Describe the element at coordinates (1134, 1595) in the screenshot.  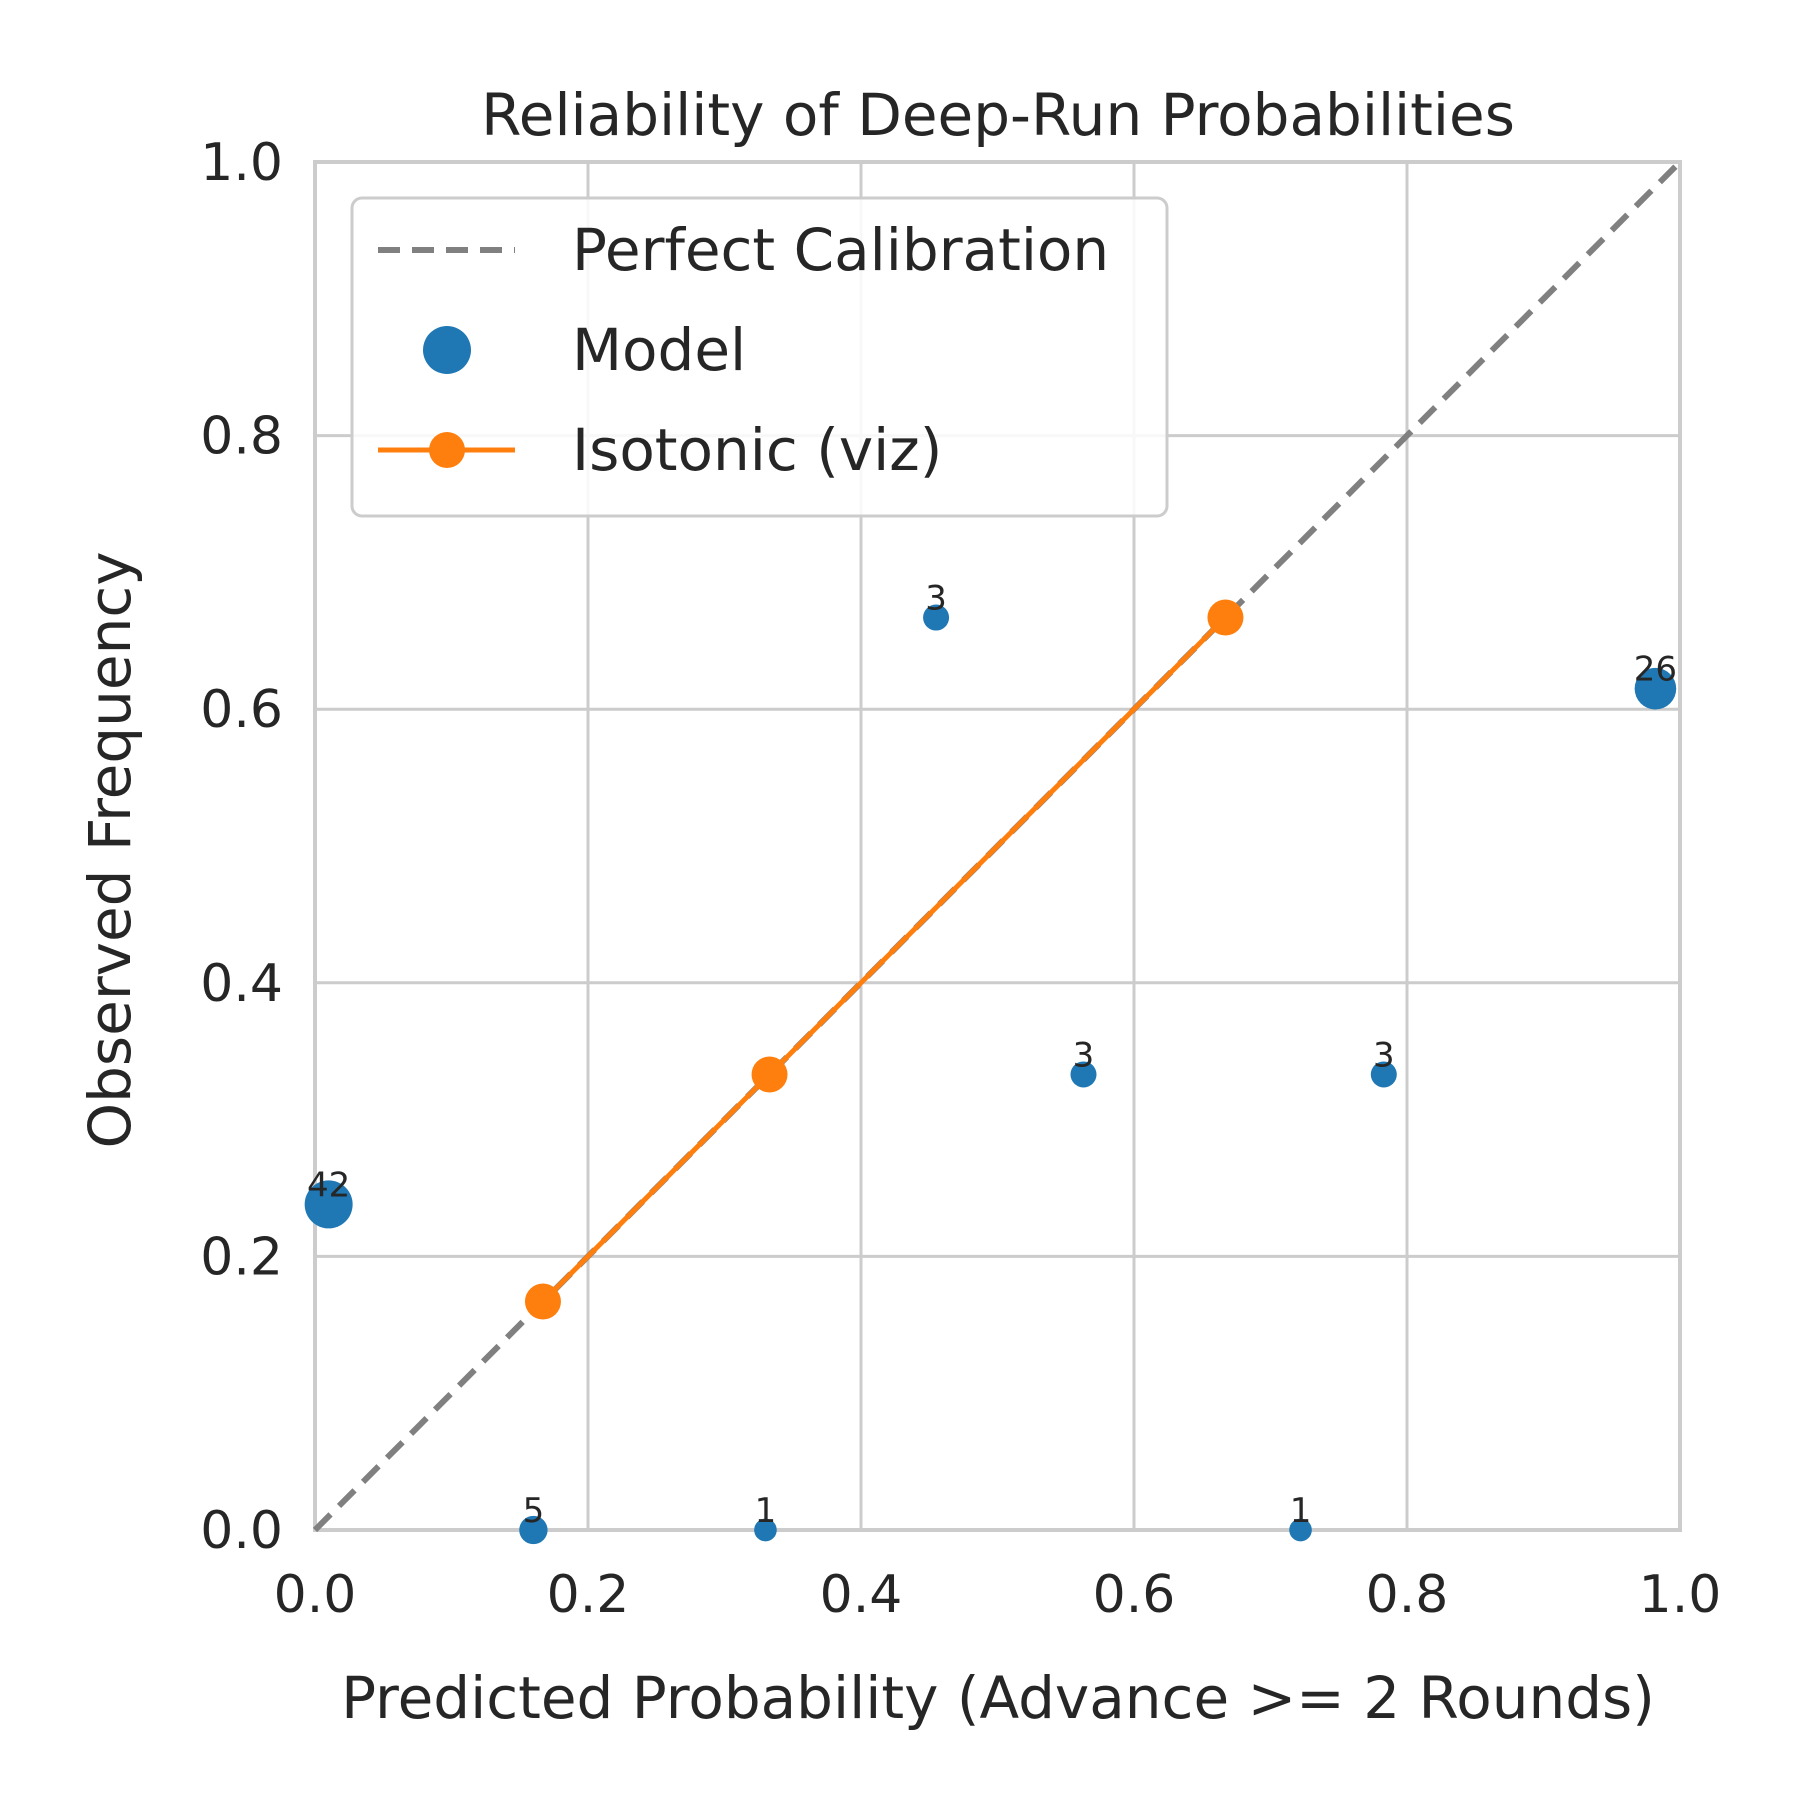
I see `x-tick-label: 0.6` at that location.